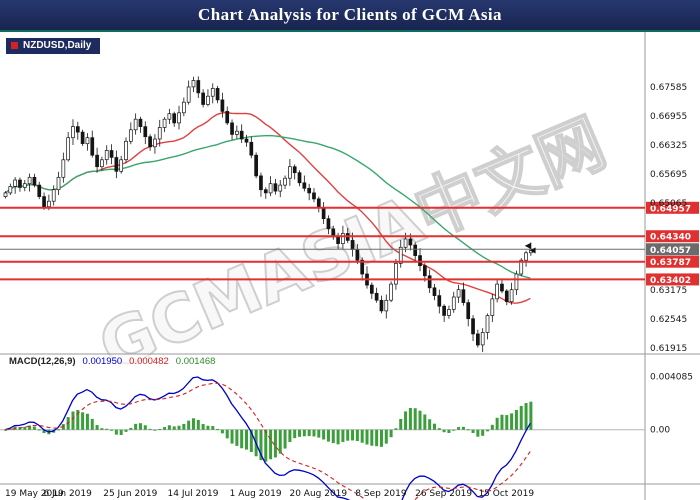  Describe the element at coordinates (443, 494) in the screenshot. I see `date-label: 26 Sep 2019` at that location.